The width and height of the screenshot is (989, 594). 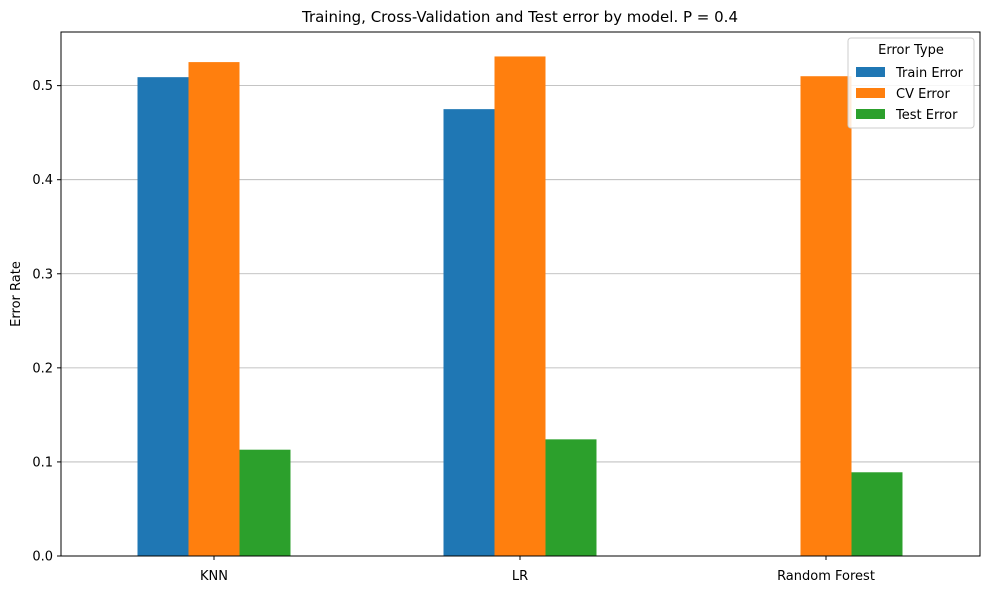 I want to click on bar-test-error-lr, so click(x=571, y=497).